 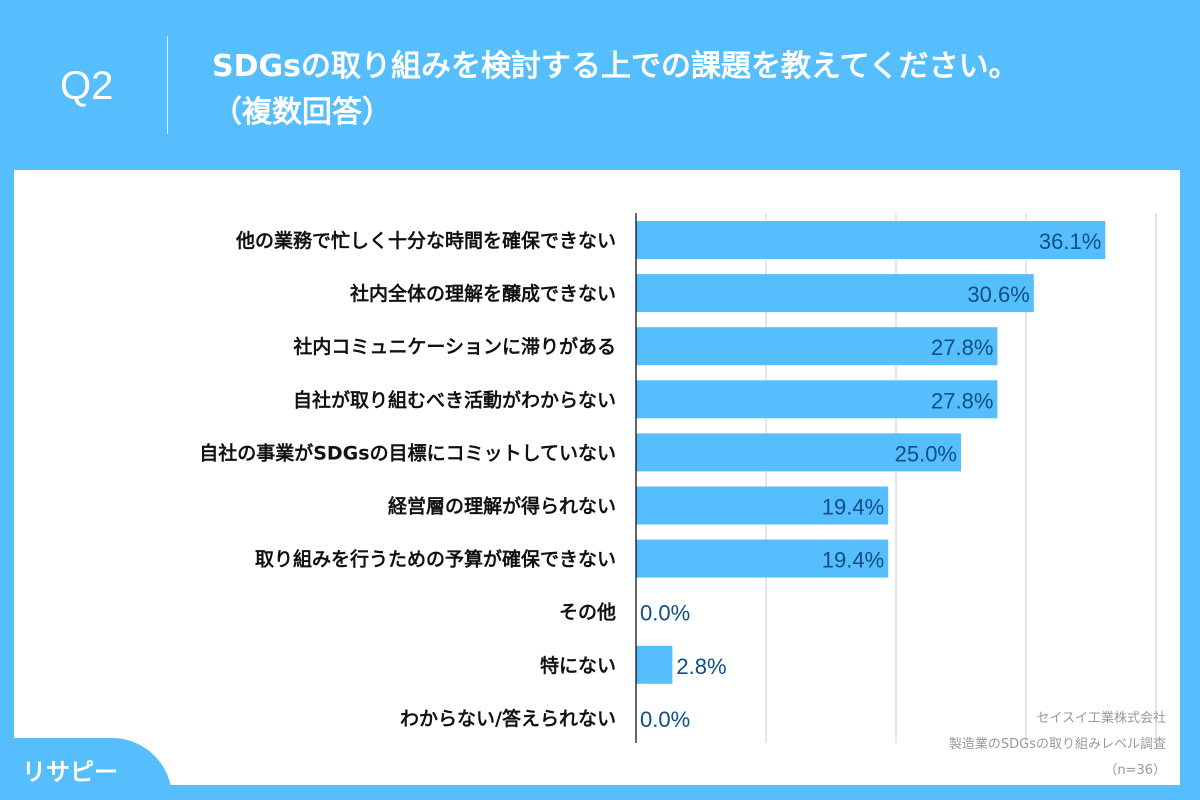 I want to click on category-label: 自社が取り組むべき活動がわからない, so click(x=454, y=399).